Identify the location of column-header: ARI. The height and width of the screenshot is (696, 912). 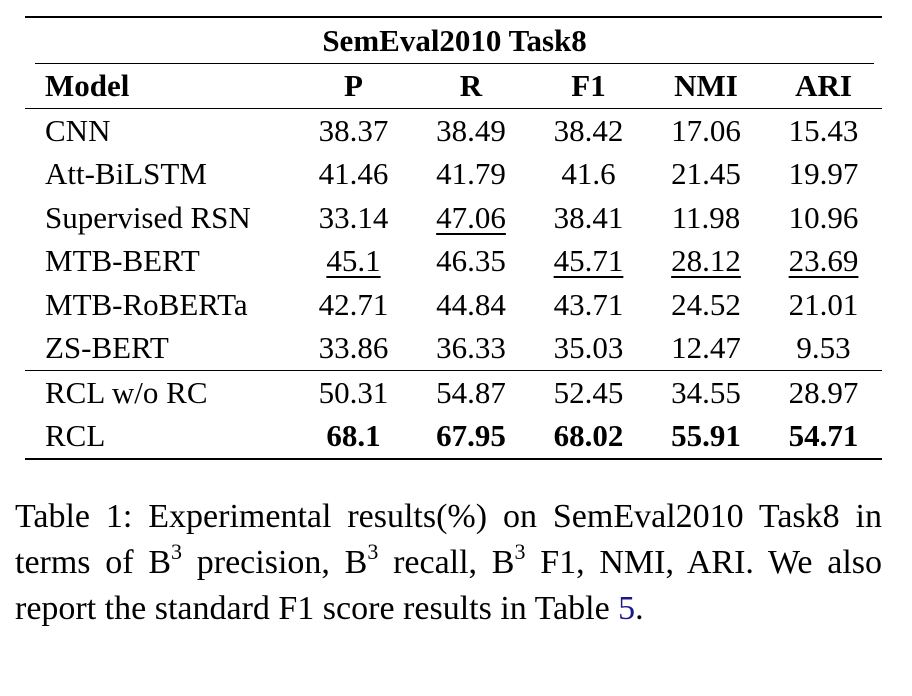
(824, 86).